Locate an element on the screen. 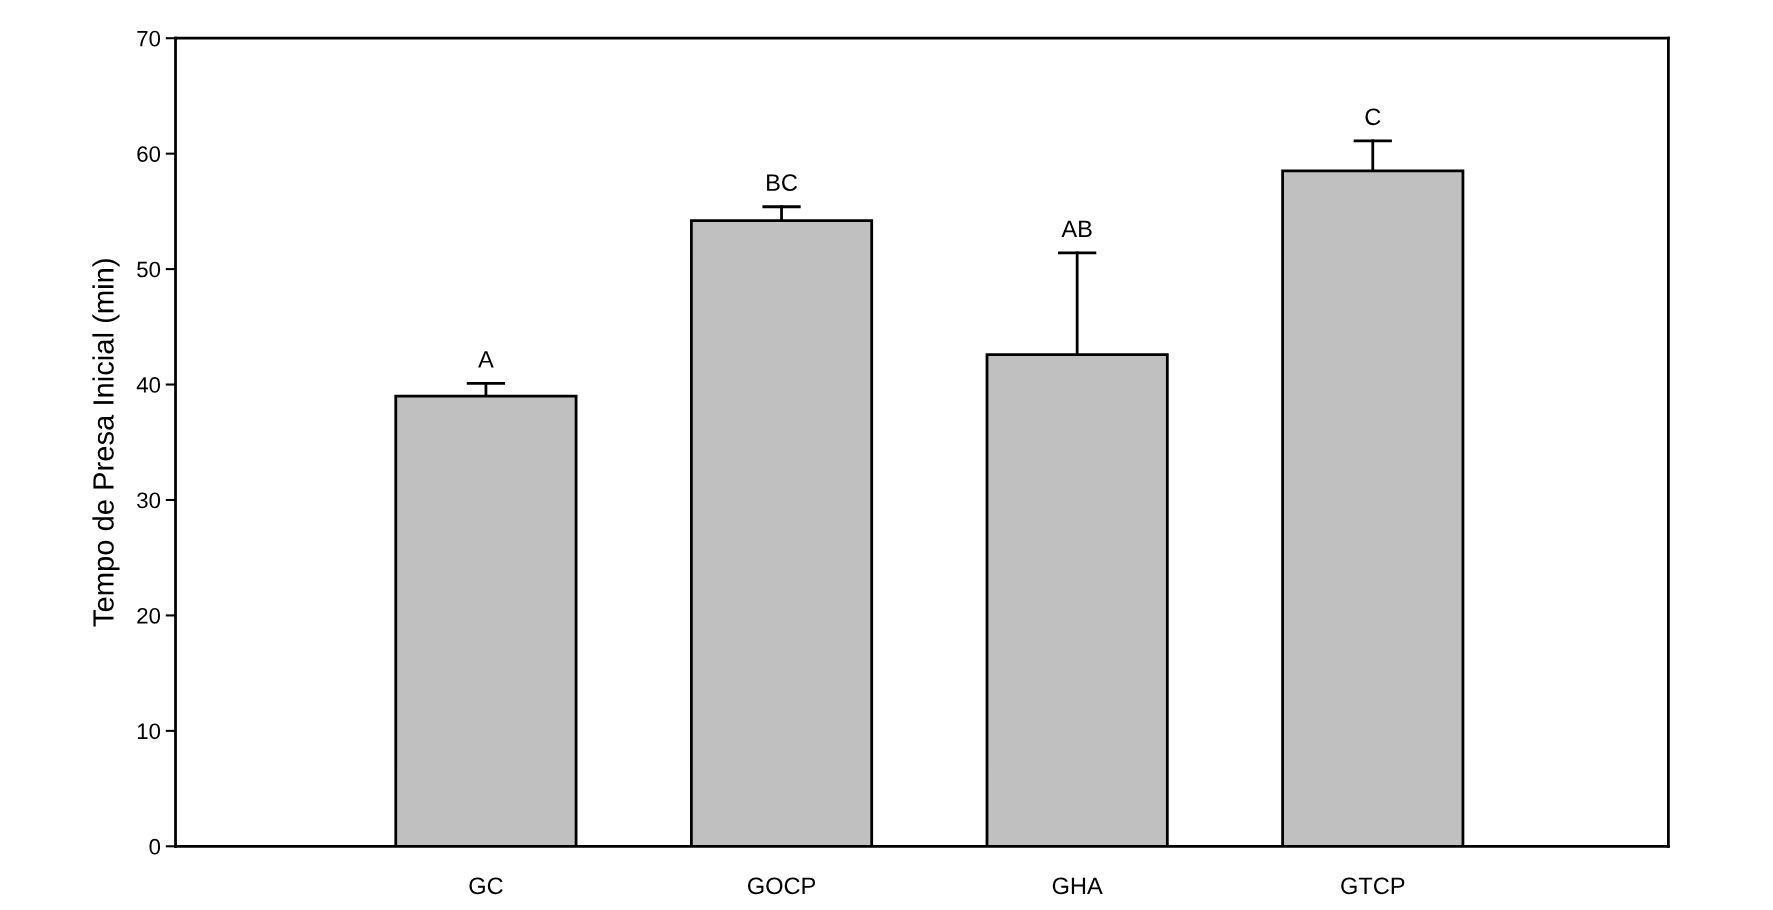 Image resolution: width=1773 pixels, height=910 pixels. y-tick-label: 10 is located at coordinates (149, 731).